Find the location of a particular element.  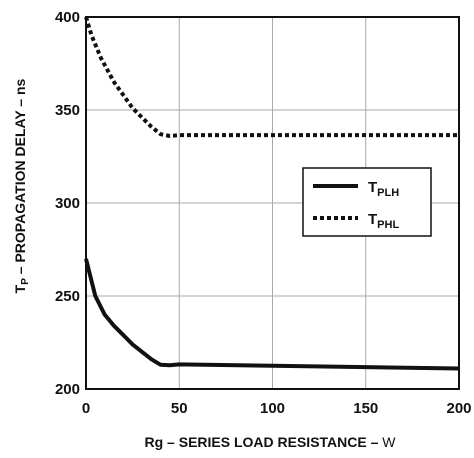

x-tick-label: 50 is located at coordinates (179, 408).